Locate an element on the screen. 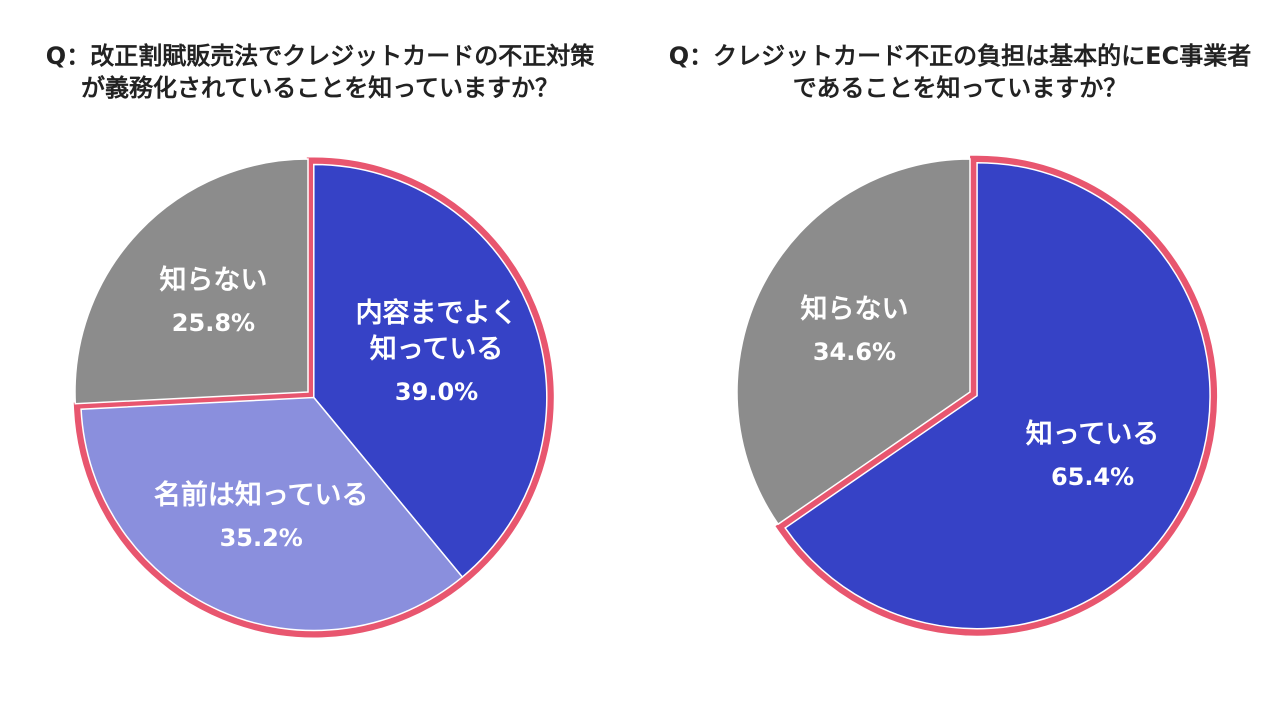 The image size is (1280, 720). slice-value: 25.8% is located at coordinates (213, 323).